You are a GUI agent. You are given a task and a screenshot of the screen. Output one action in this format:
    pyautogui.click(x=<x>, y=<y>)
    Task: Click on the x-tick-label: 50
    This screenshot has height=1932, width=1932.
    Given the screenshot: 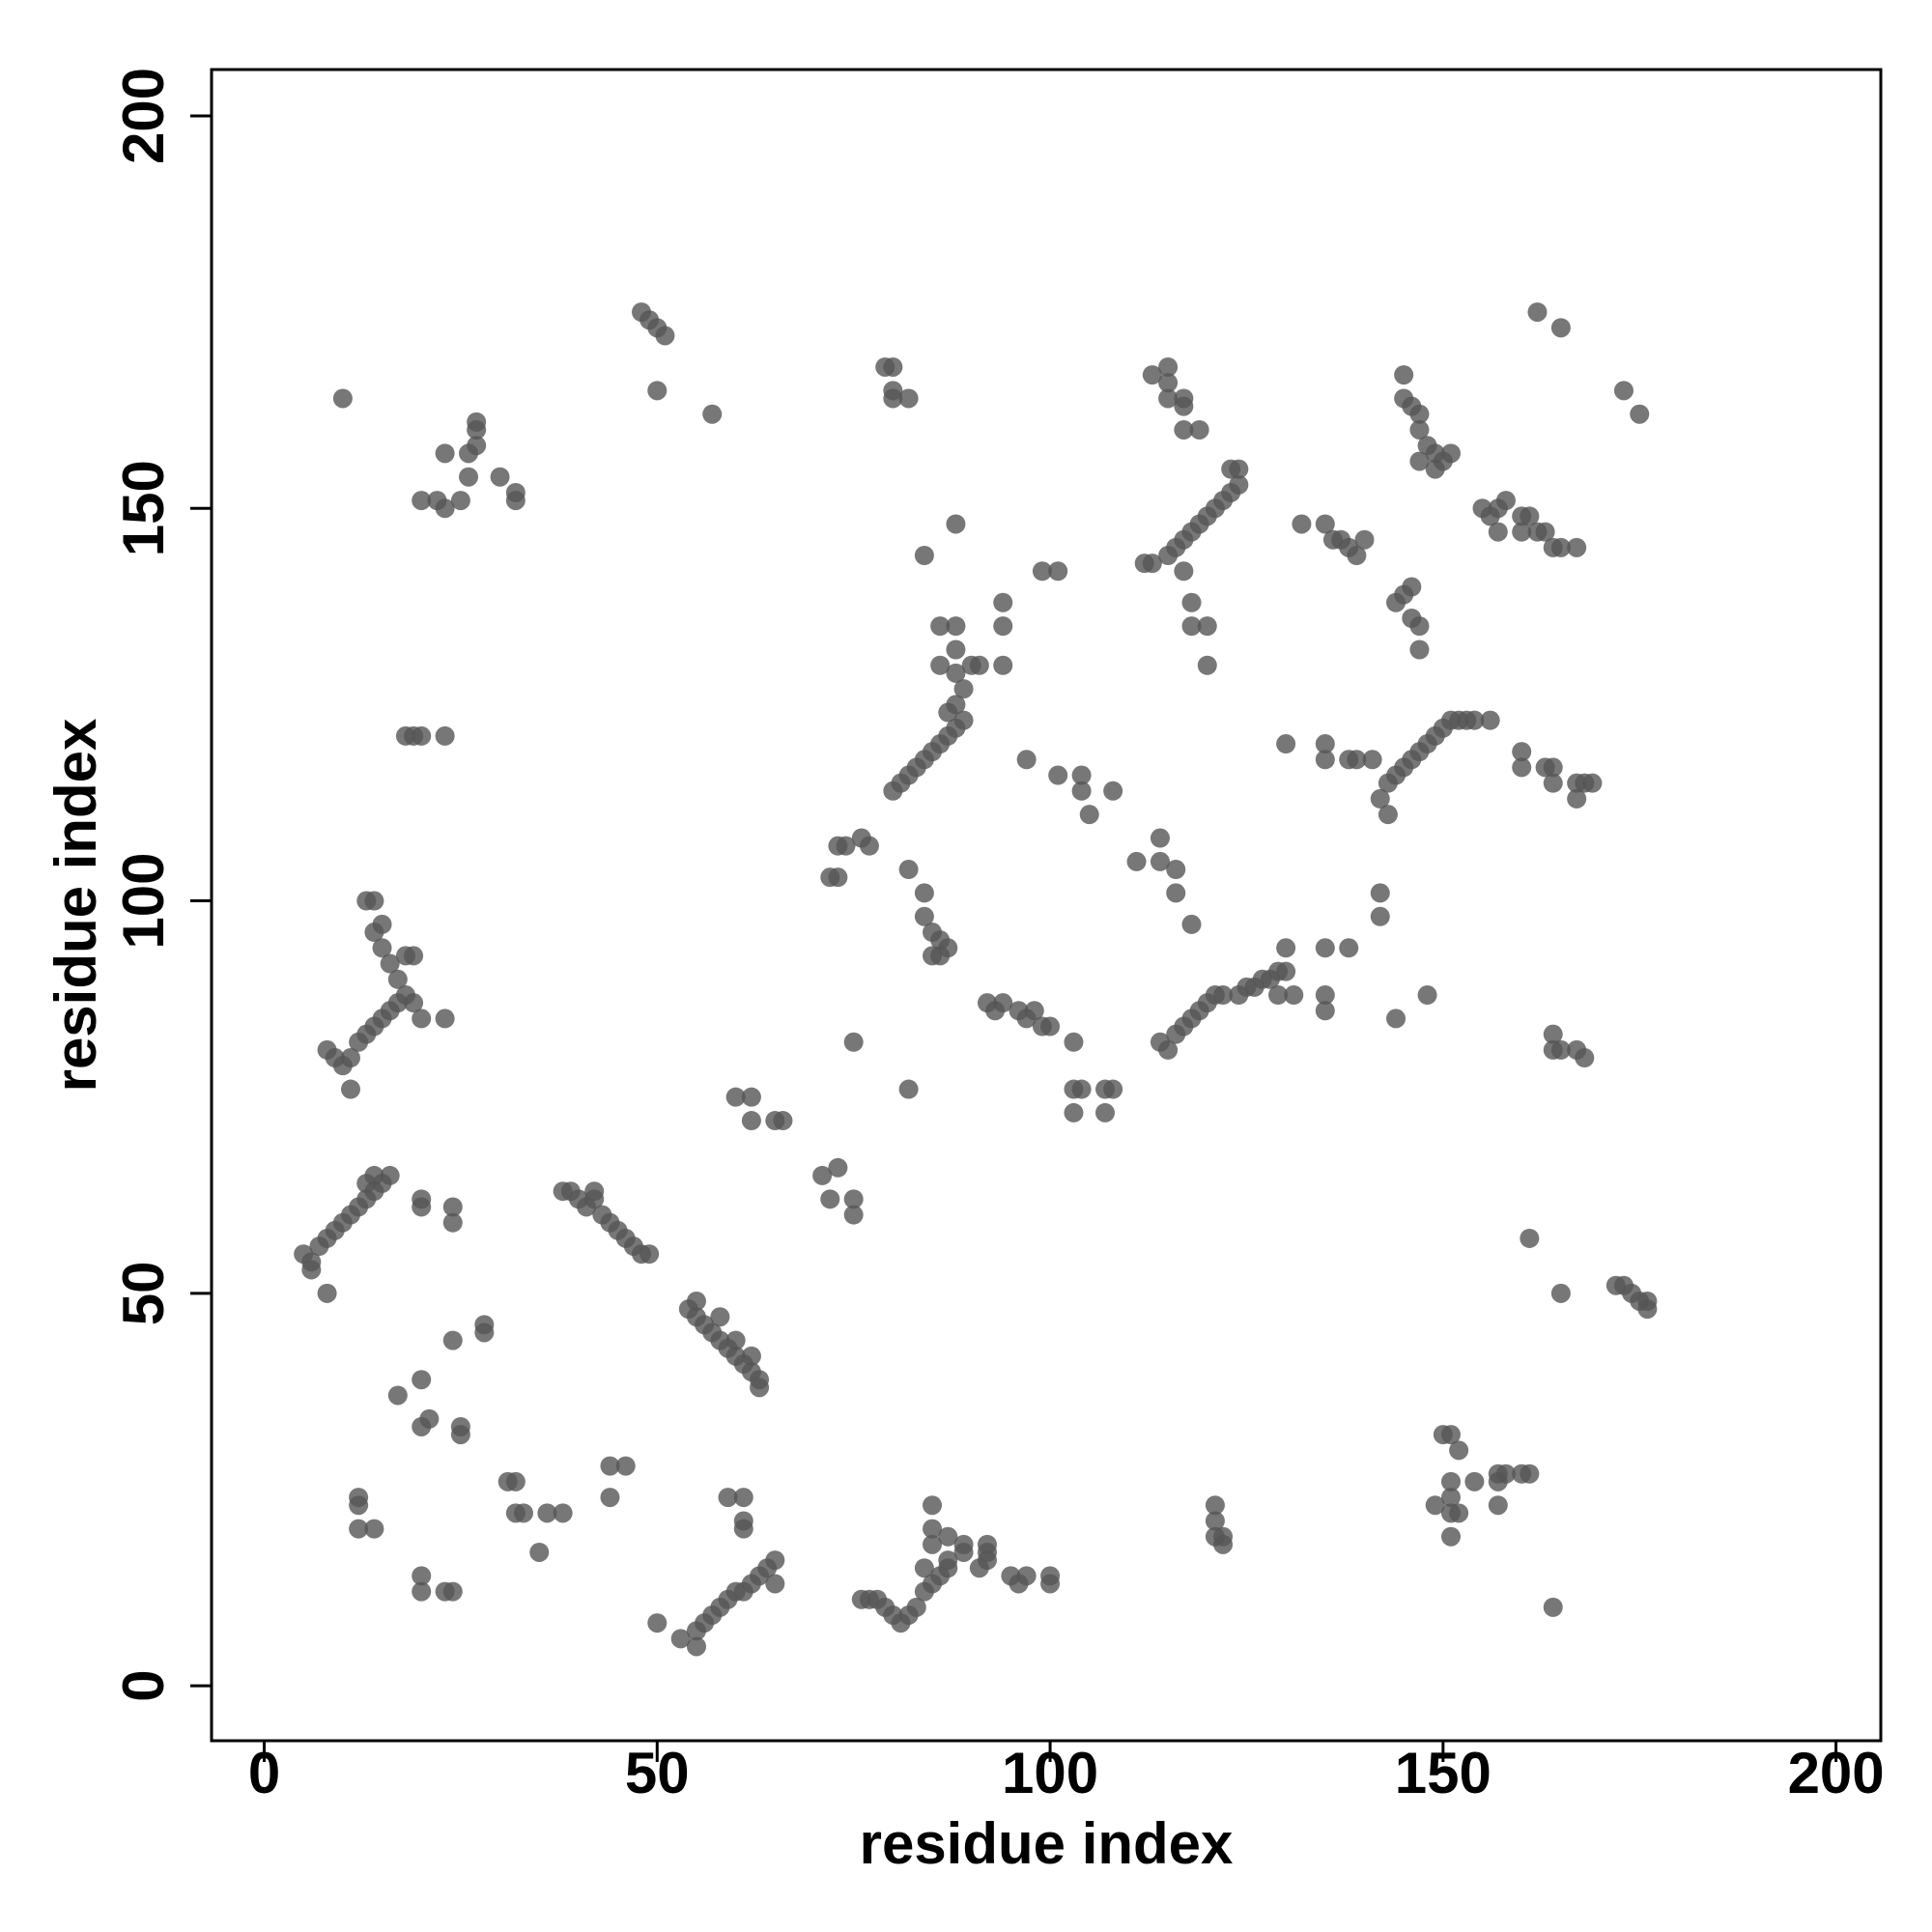 What is the action you would take?
    pyautogui.click(x=657, y=1773)
    